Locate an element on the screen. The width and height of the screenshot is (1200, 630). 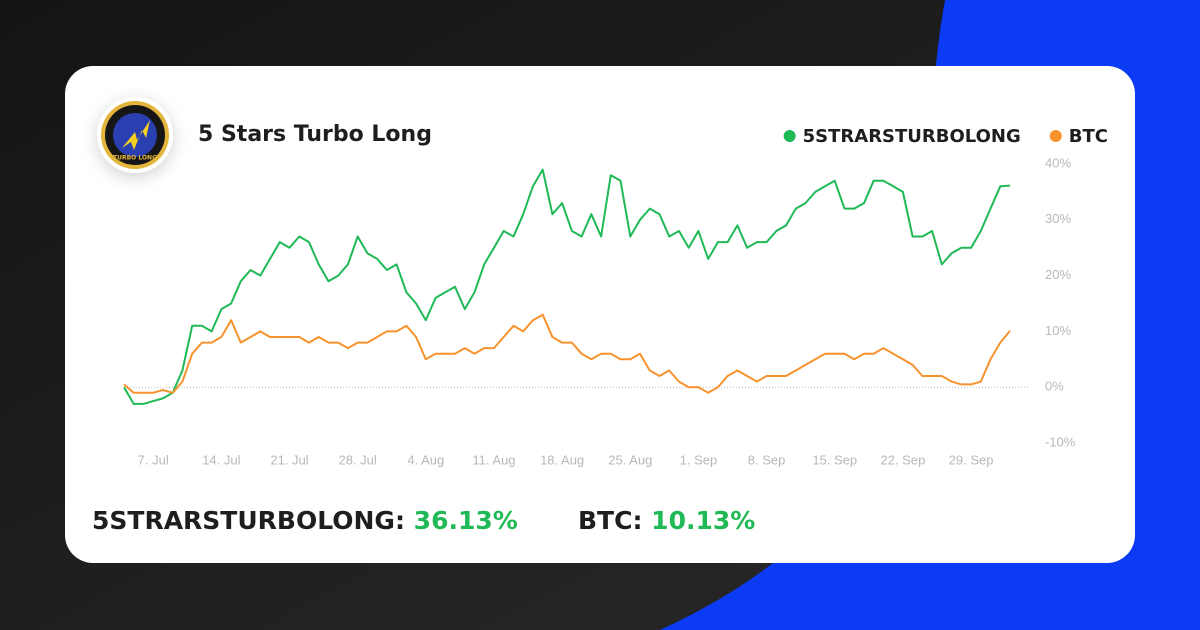
x-tick-label: 11. Aug is located at coordinates (493, 459).